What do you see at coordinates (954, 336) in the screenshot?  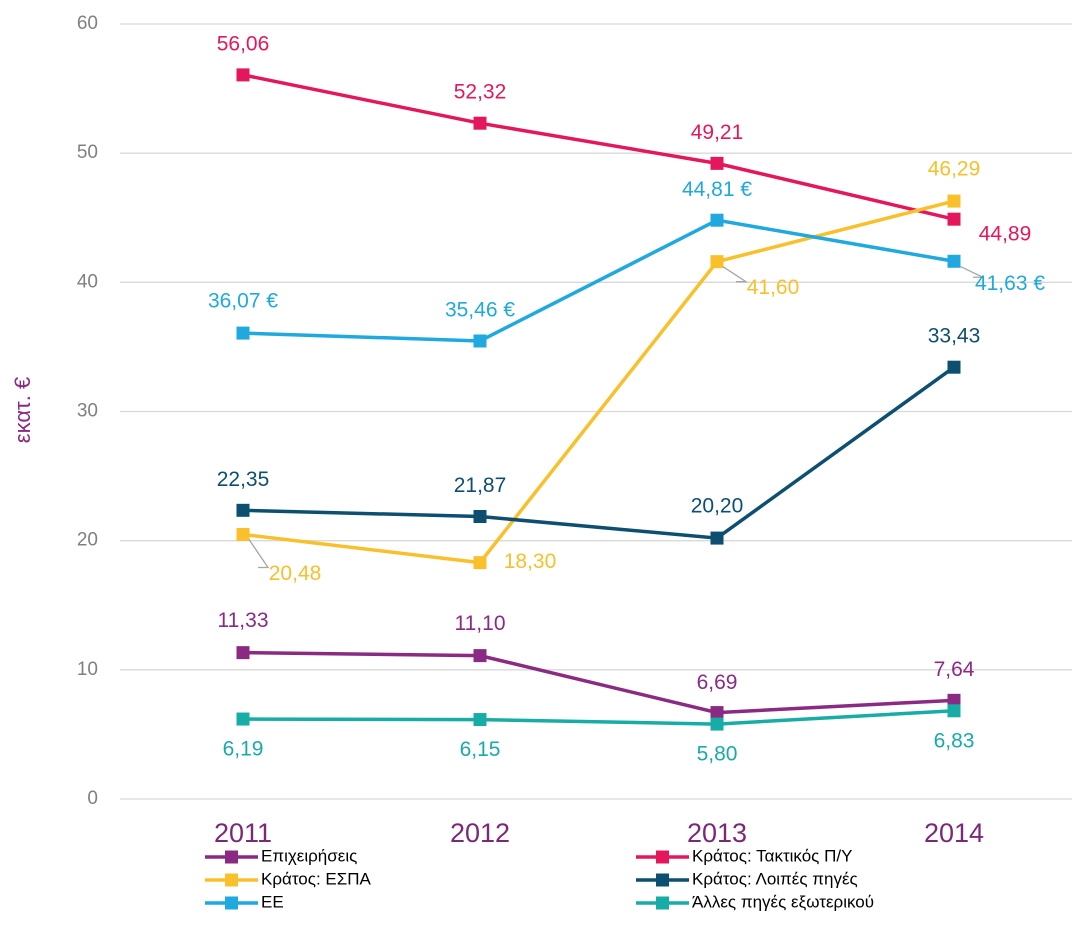 I see `data-label: 33,43` at bounding box center [954, 336].